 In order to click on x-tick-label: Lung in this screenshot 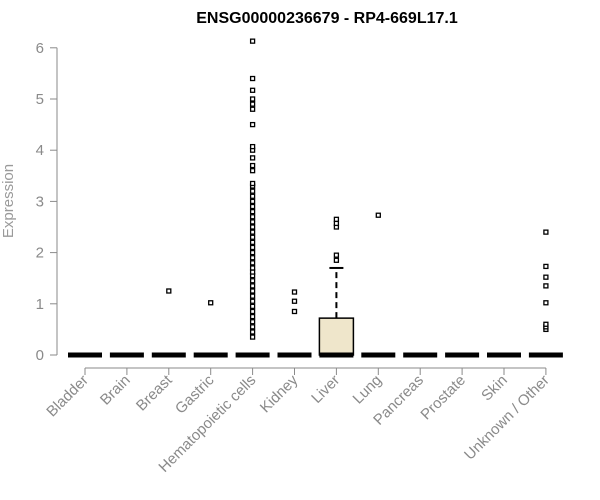, I will do `click(368, 390)`.